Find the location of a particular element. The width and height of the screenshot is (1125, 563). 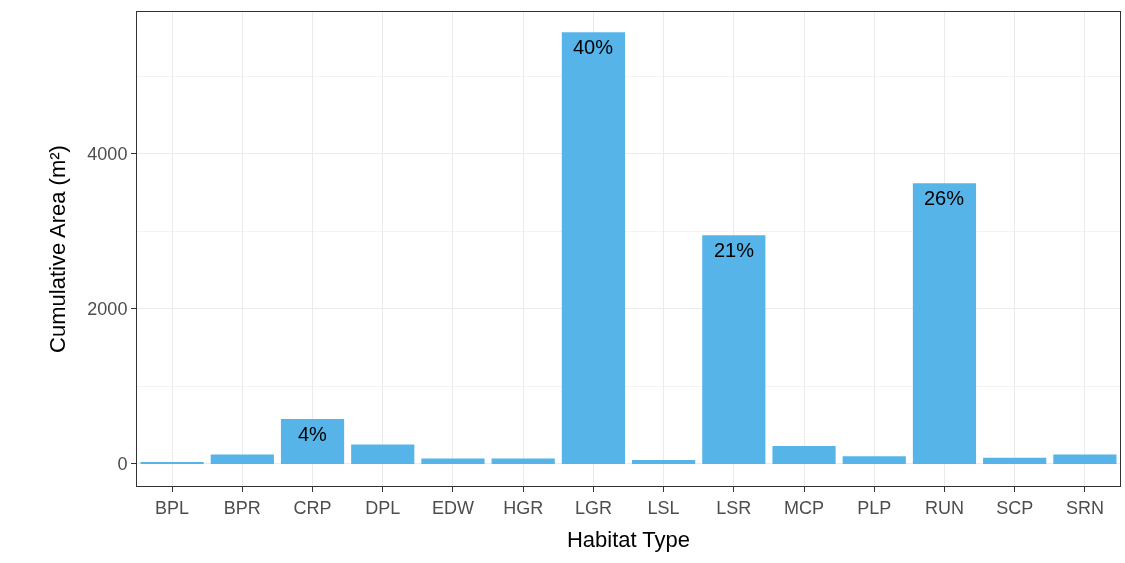

x-tick-label: MCP is located at coordinates (804, 507).